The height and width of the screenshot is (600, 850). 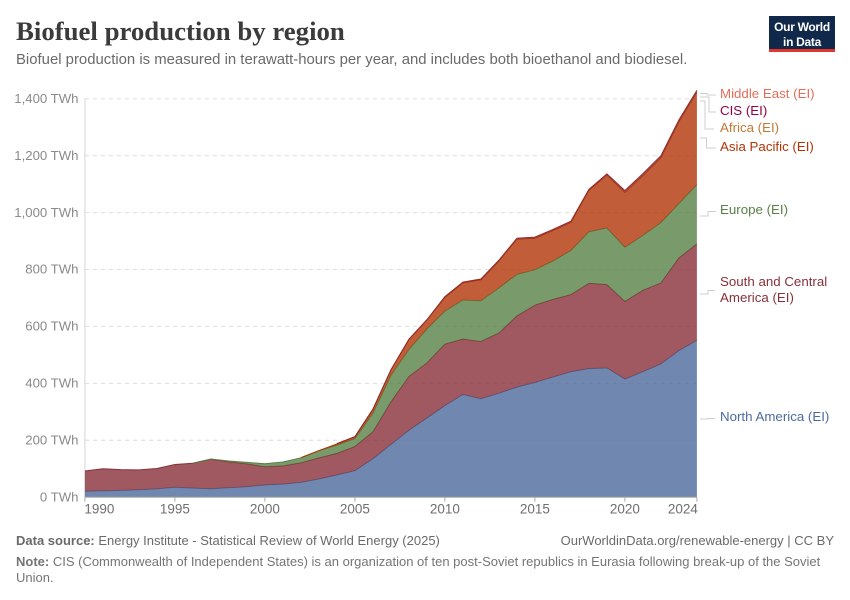 I want to click on svg-text: 2020, so click(x=625, y=509).